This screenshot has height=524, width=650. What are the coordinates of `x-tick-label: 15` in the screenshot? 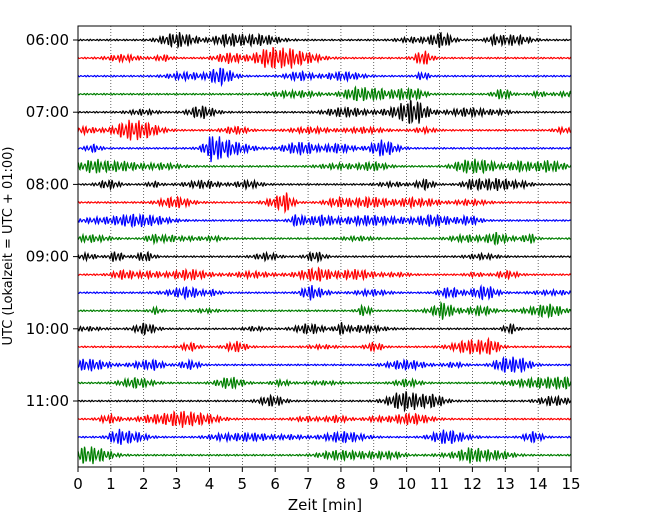 It's located at (570, 484).